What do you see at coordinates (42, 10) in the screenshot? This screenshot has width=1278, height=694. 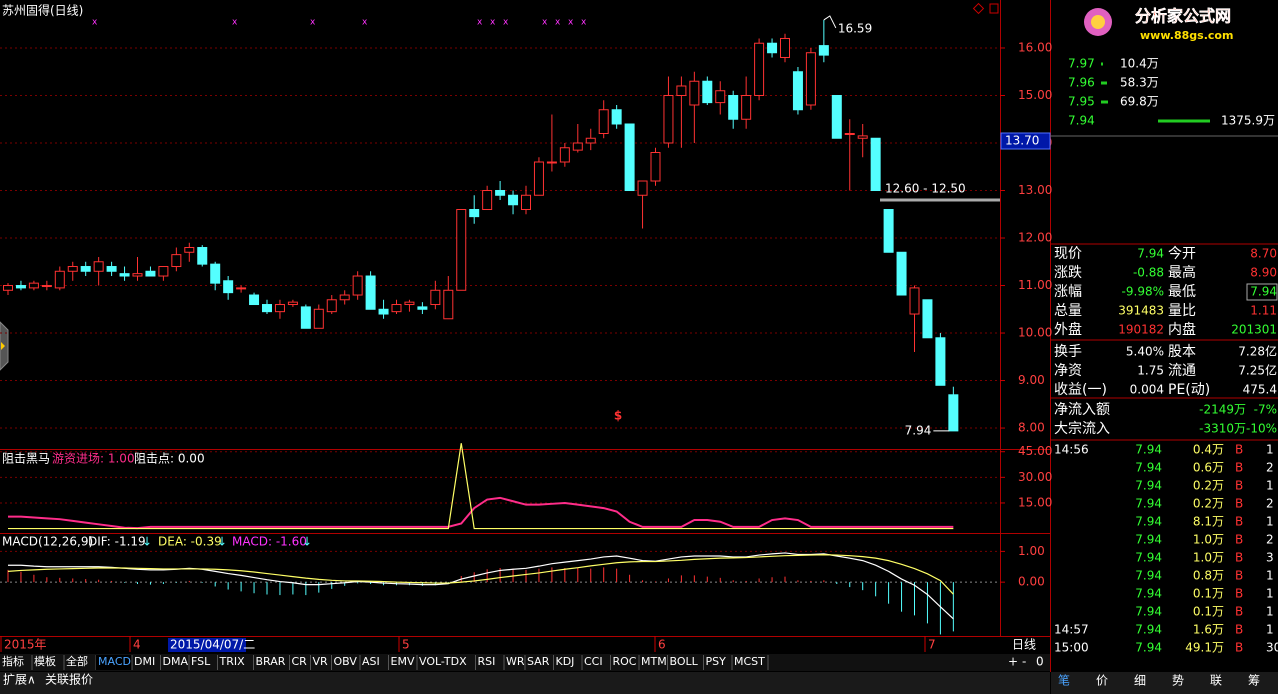 I see `chart-title: 苏州固得(日线)` at bounding box center [42, 10].